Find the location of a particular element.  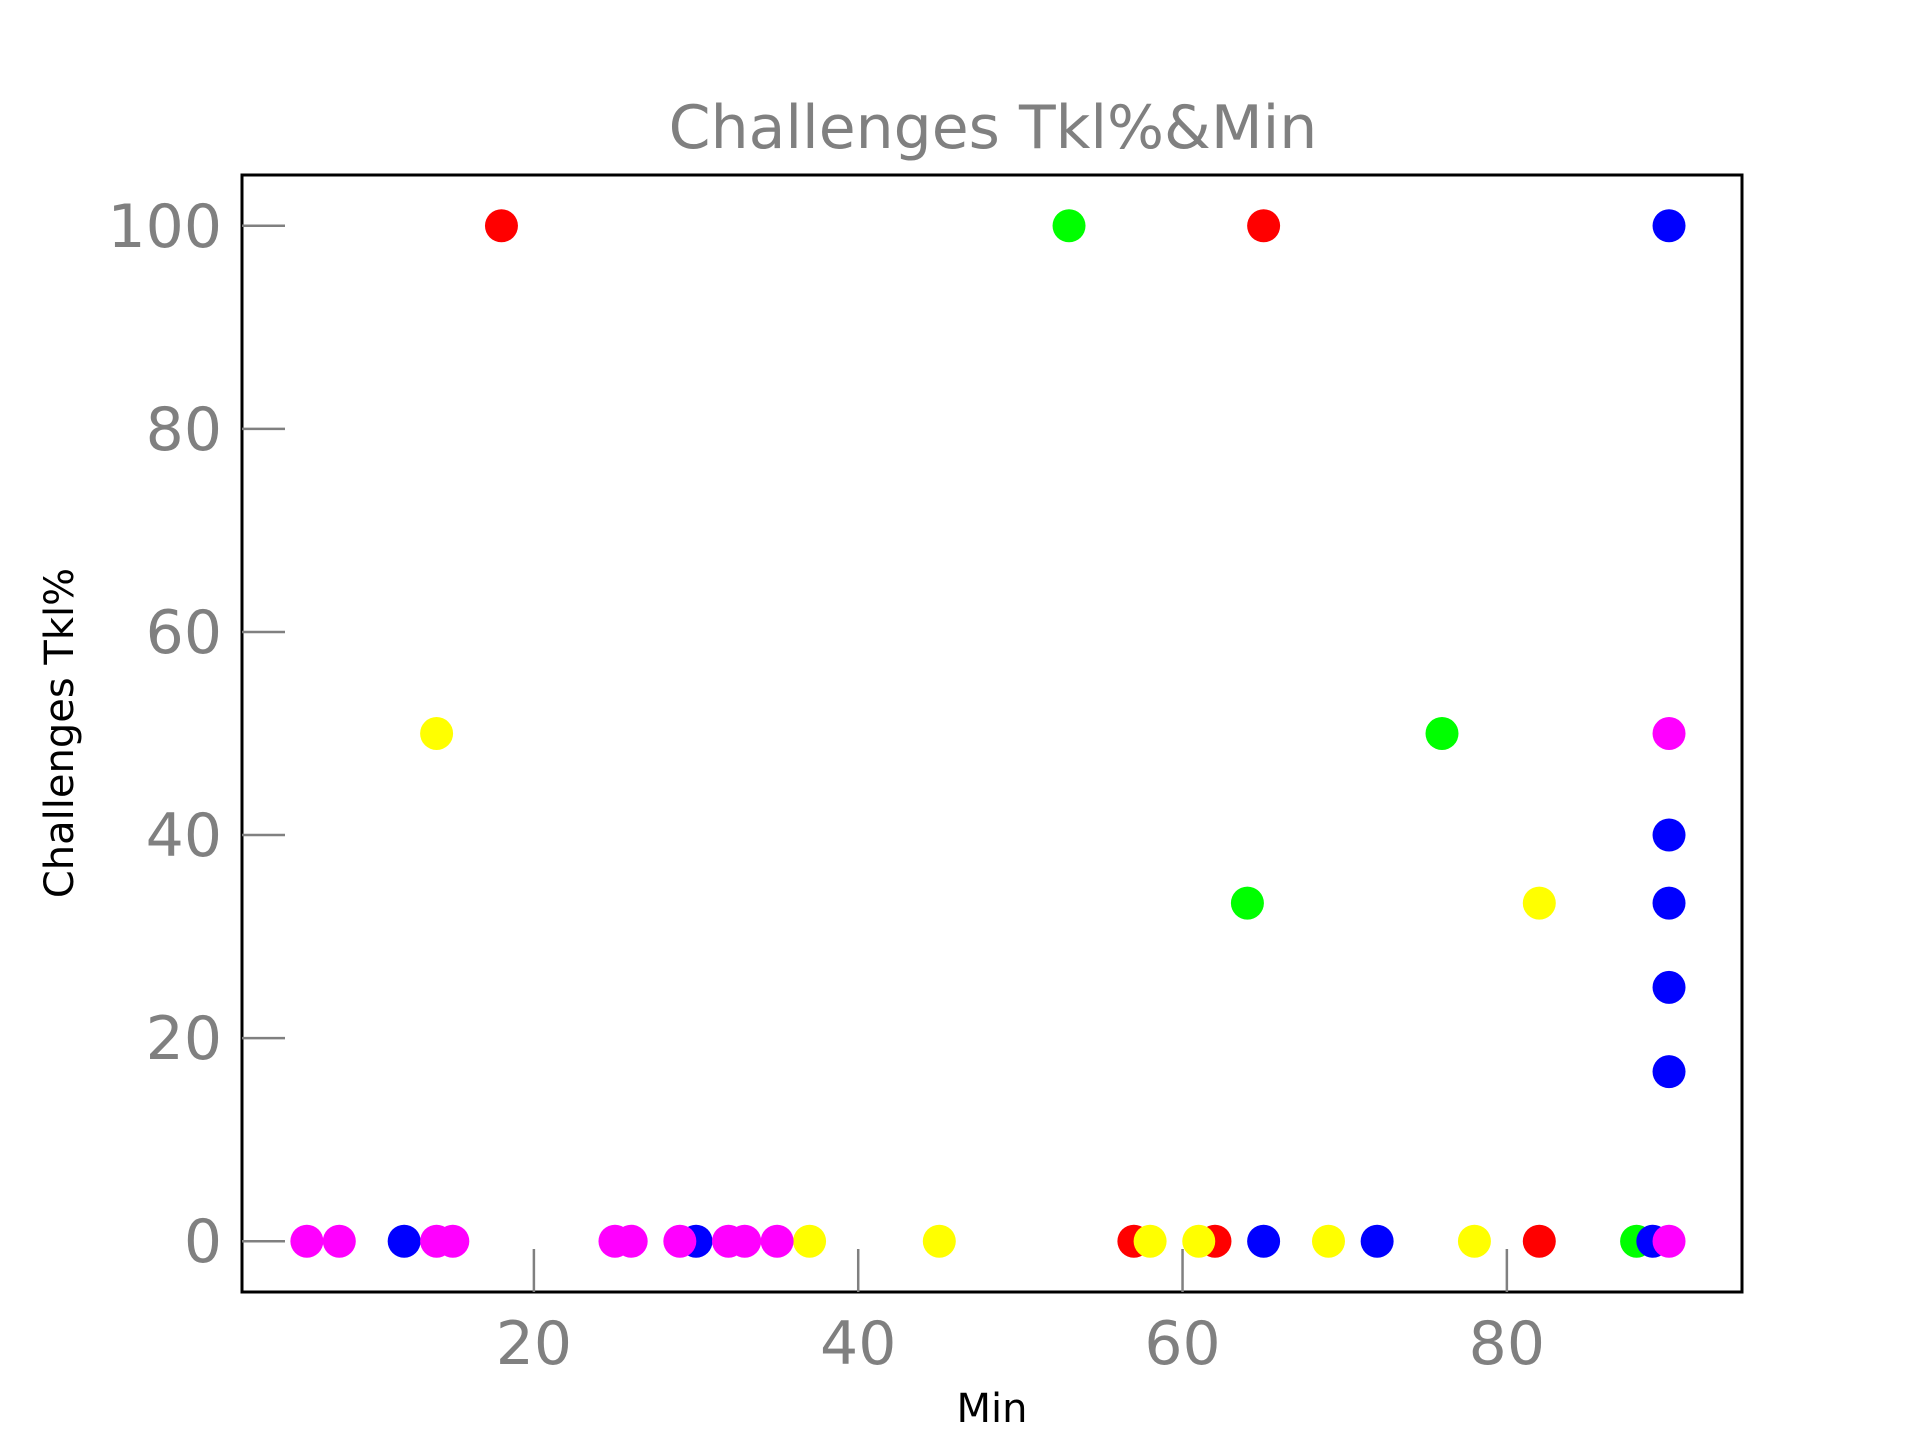

x-tick-label: 40 is located at coordinates (858, 1344).